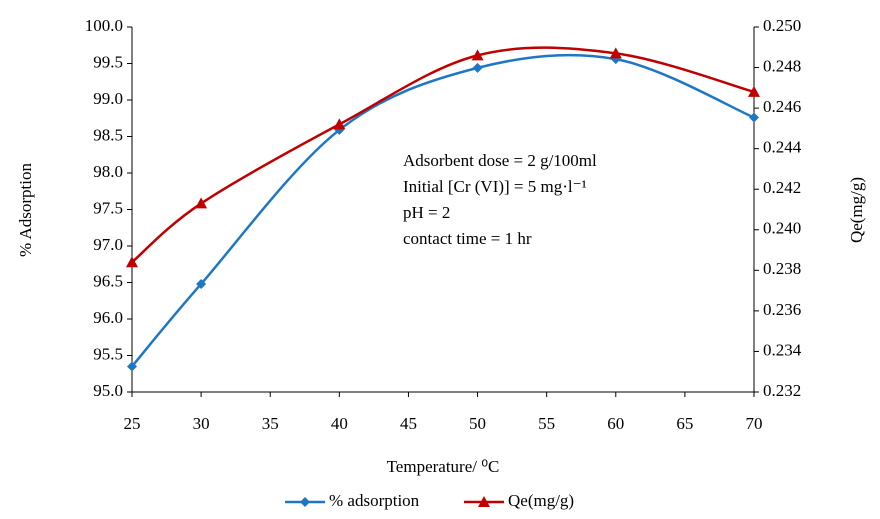  What do you see at coordinates (467, 238) in the screenshot?
I see `annotation: contact time = 1 hr` at bounding box center [467, 238].